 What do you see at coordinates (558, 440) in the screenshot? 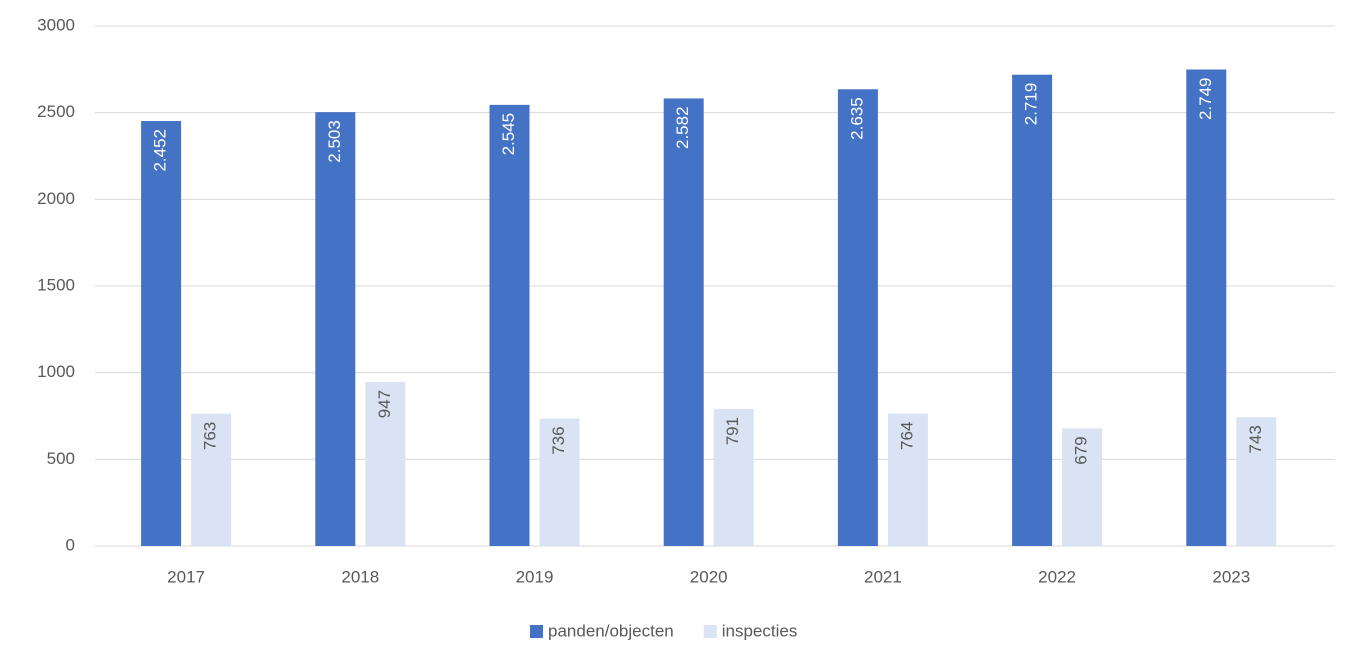
I see `data-label: 736` at bounding box center [558, 440].